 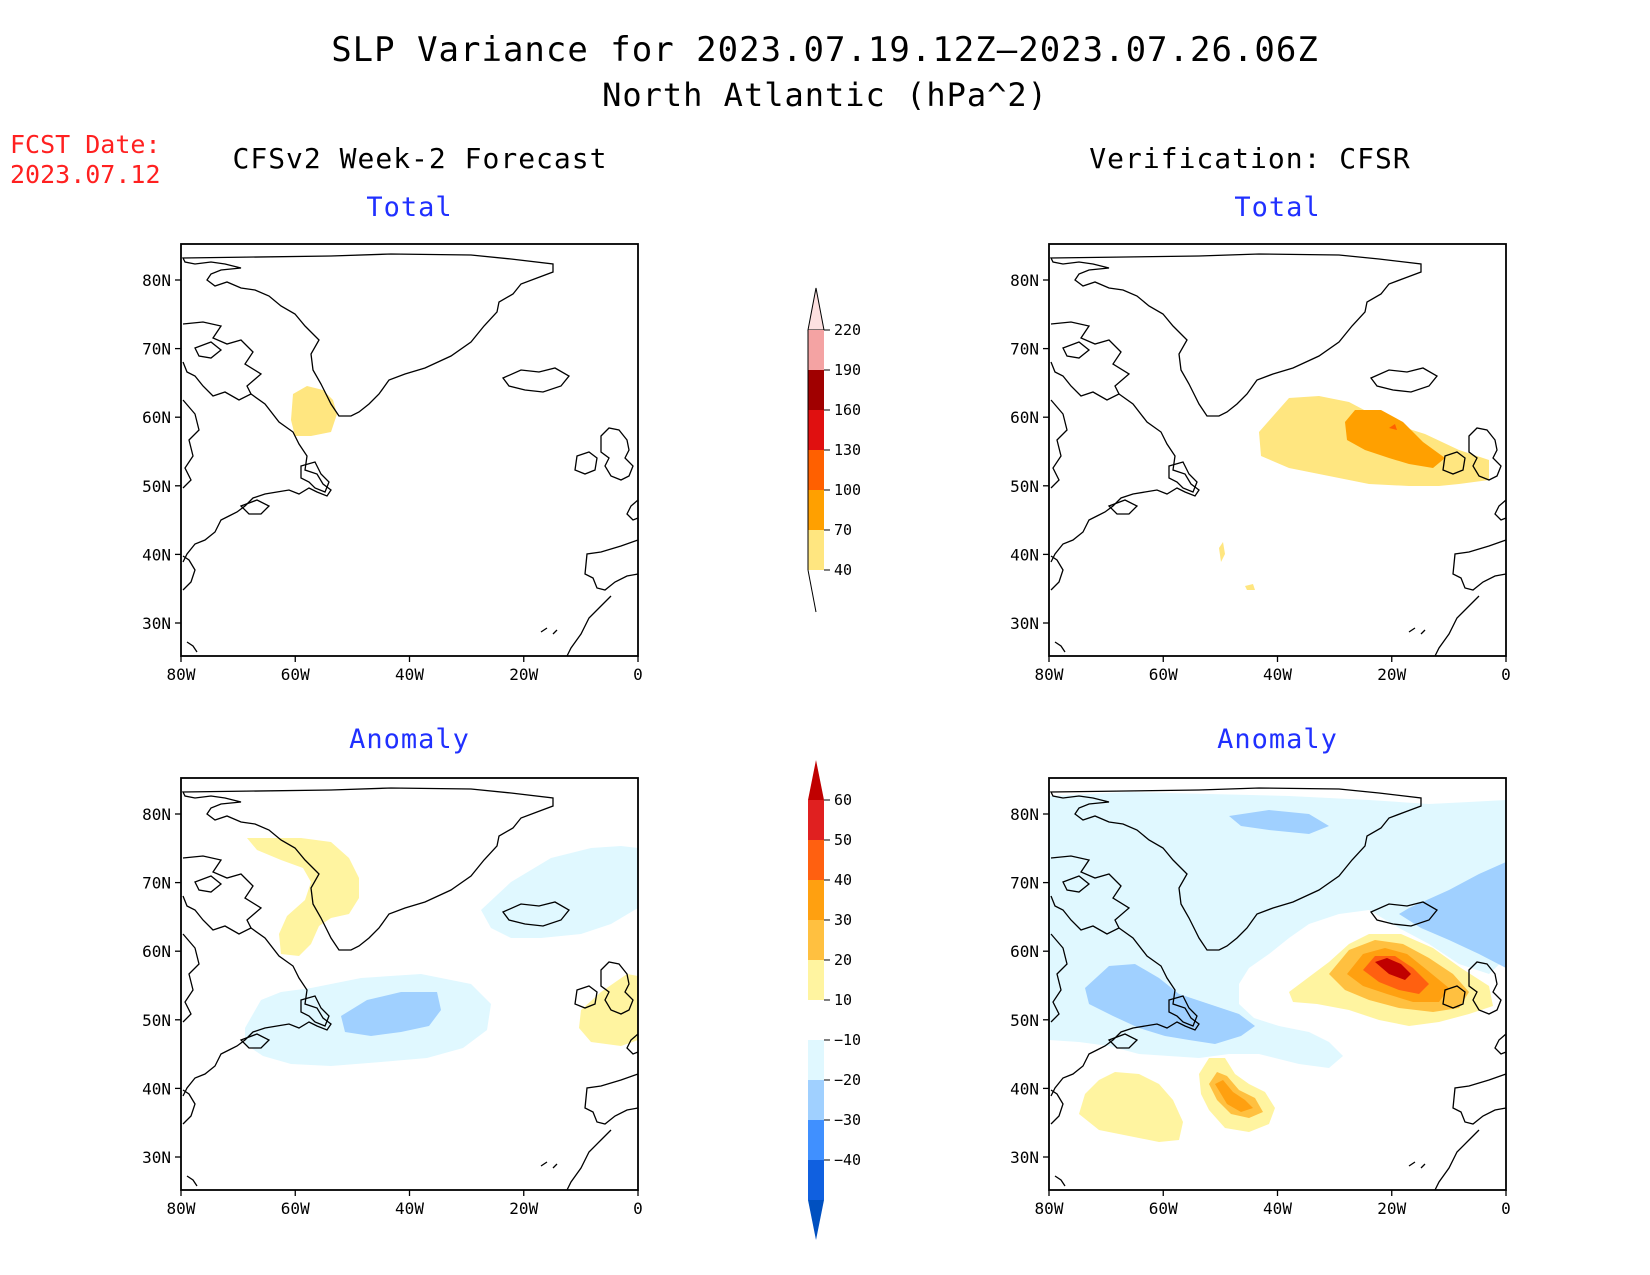 I want to click on colorbar-label: 10, so click(x=843, y=1000).